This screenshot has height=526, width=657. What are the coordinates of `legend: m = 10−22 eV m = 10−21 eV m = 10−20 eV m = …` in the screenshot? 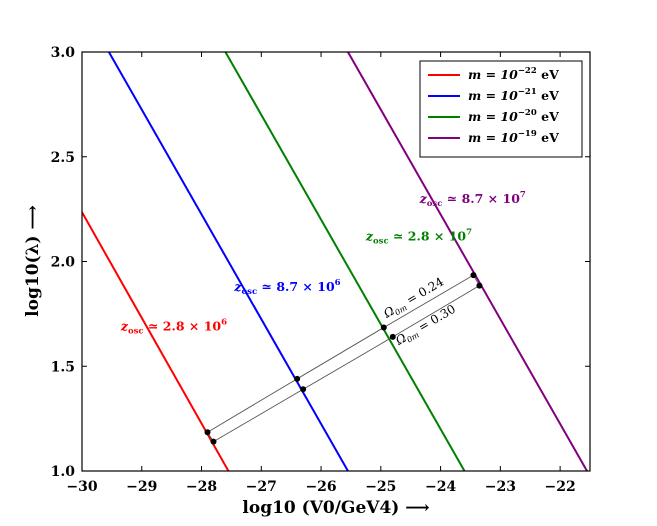 It's located at (501, 109).